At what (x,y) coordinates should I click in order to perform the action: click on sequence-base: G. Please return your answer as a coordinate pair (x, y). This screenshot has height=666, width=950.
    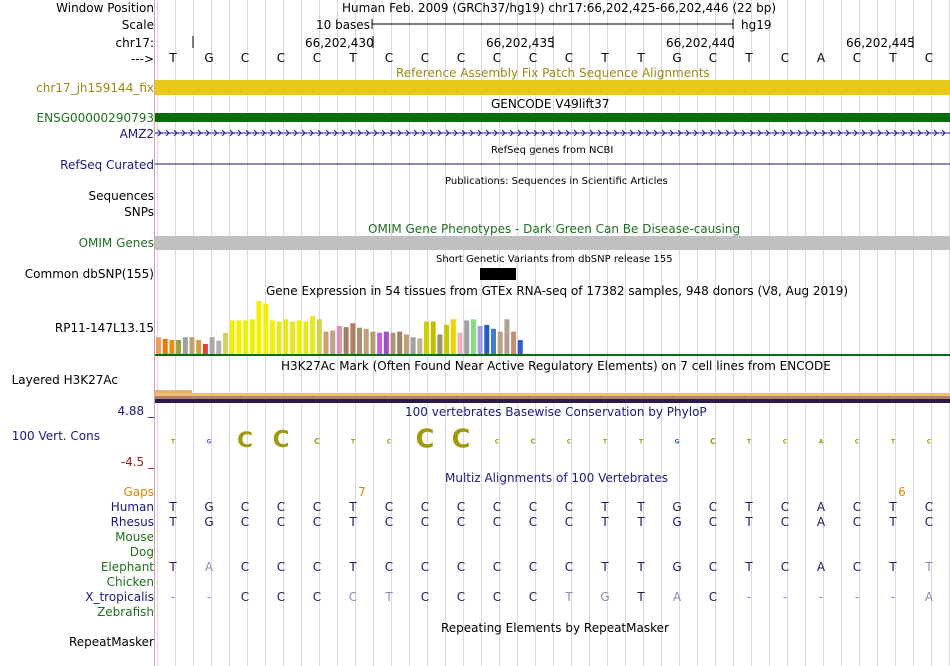
    Looking at the image, I should click on (209, 58).